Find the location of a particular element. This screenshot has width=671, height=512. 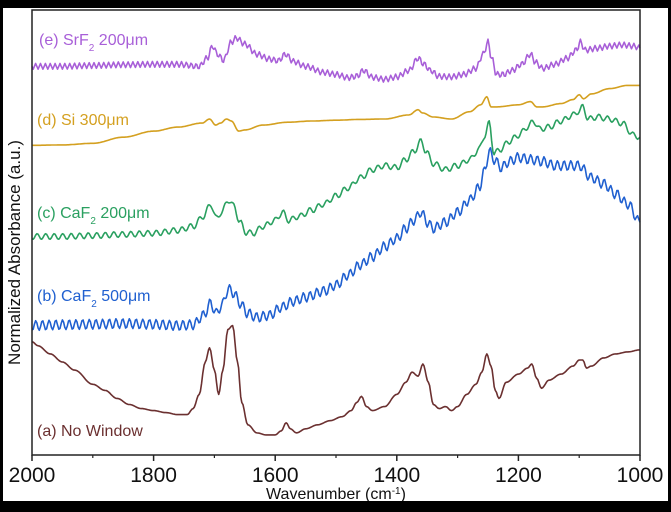

x-axis-title: Wavenumber (cm-1) is located at coordinates (336, 494).